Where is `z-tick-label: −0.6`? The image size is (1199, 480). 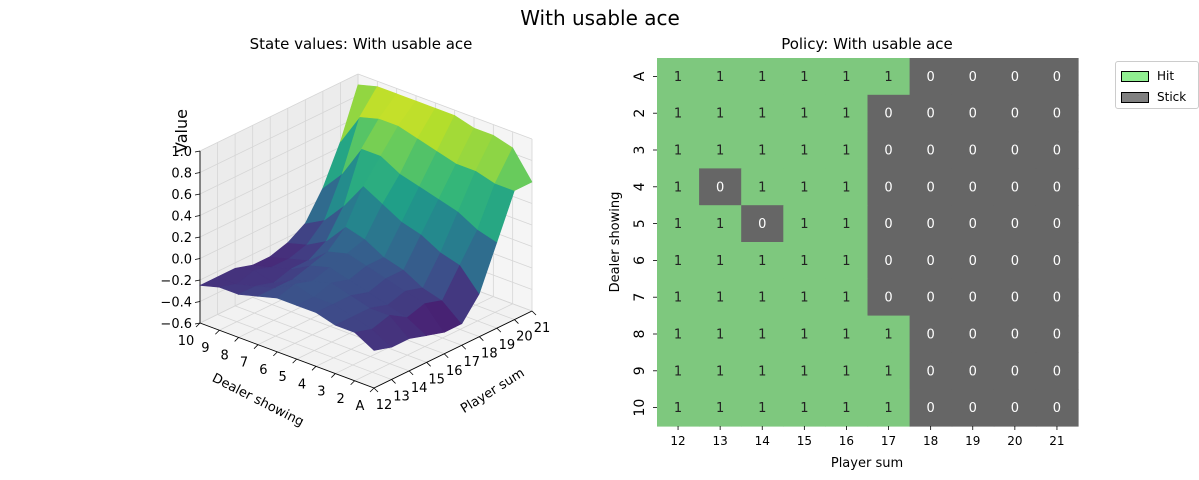 z-tick-label: −0.6 is located at coordinates (176, 324).